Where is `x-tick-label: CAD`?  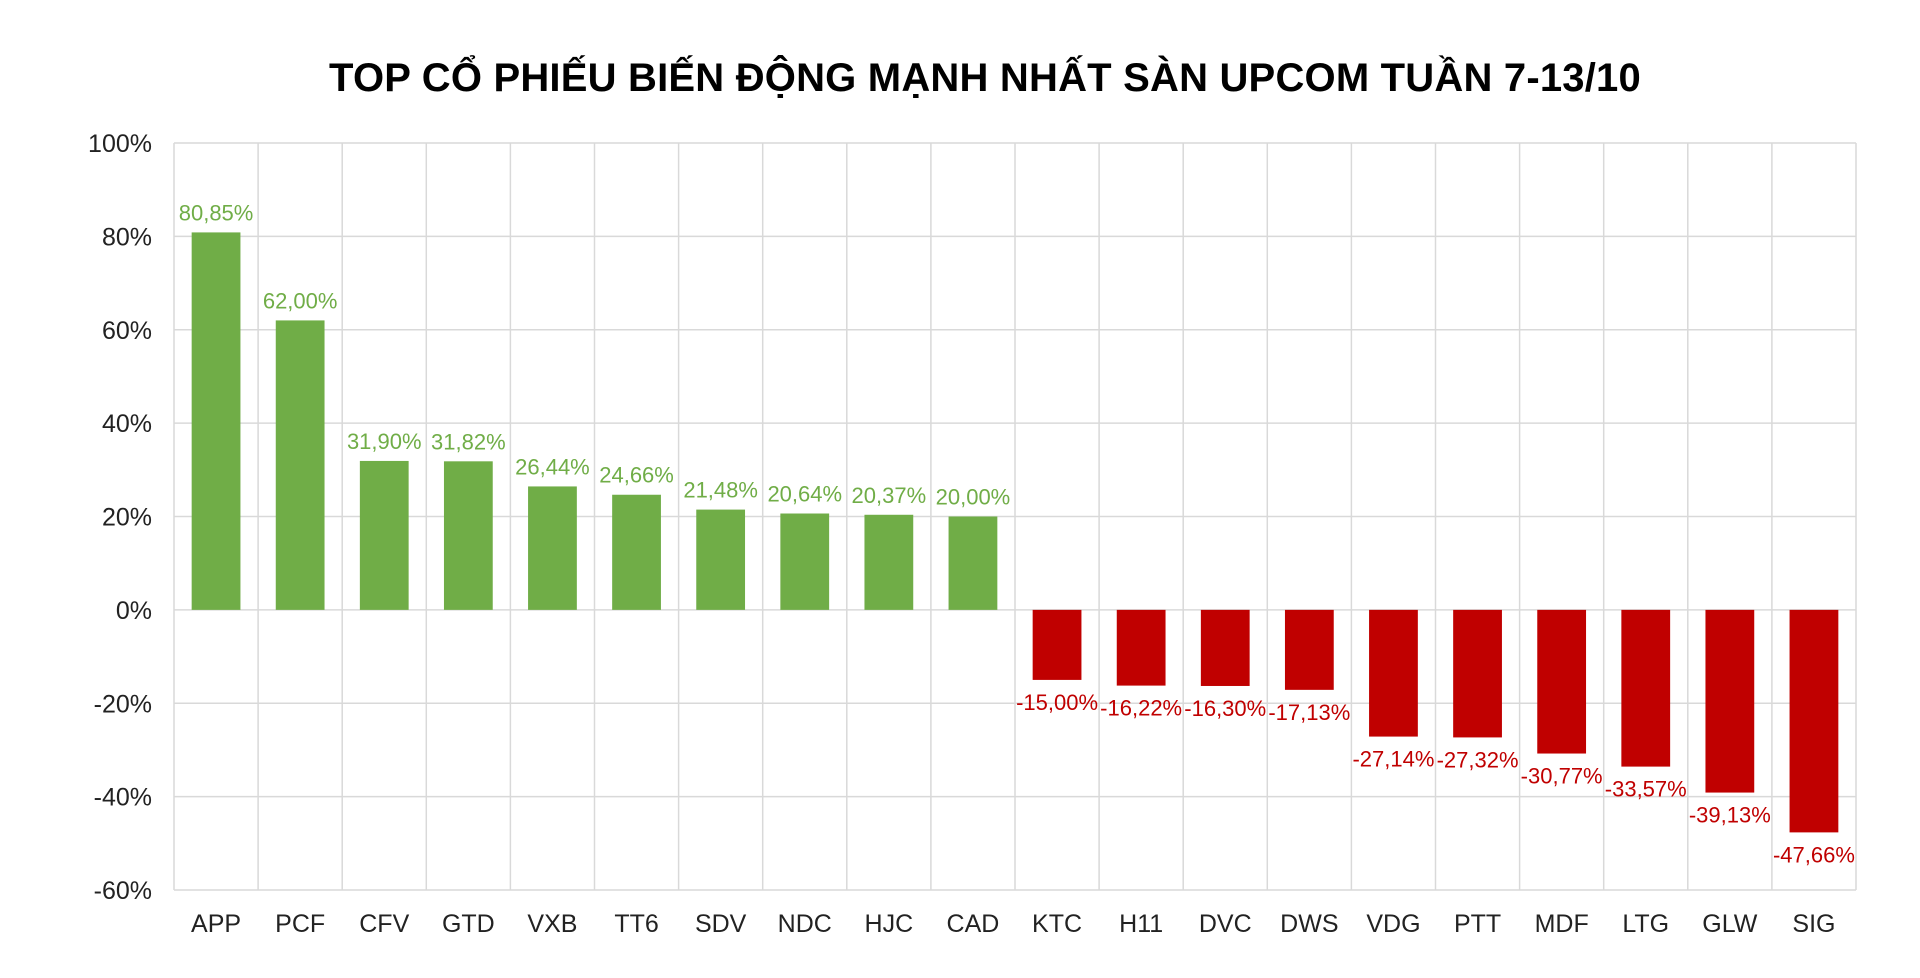
x-tick-label: CAD is located at coordinates (973, 924).